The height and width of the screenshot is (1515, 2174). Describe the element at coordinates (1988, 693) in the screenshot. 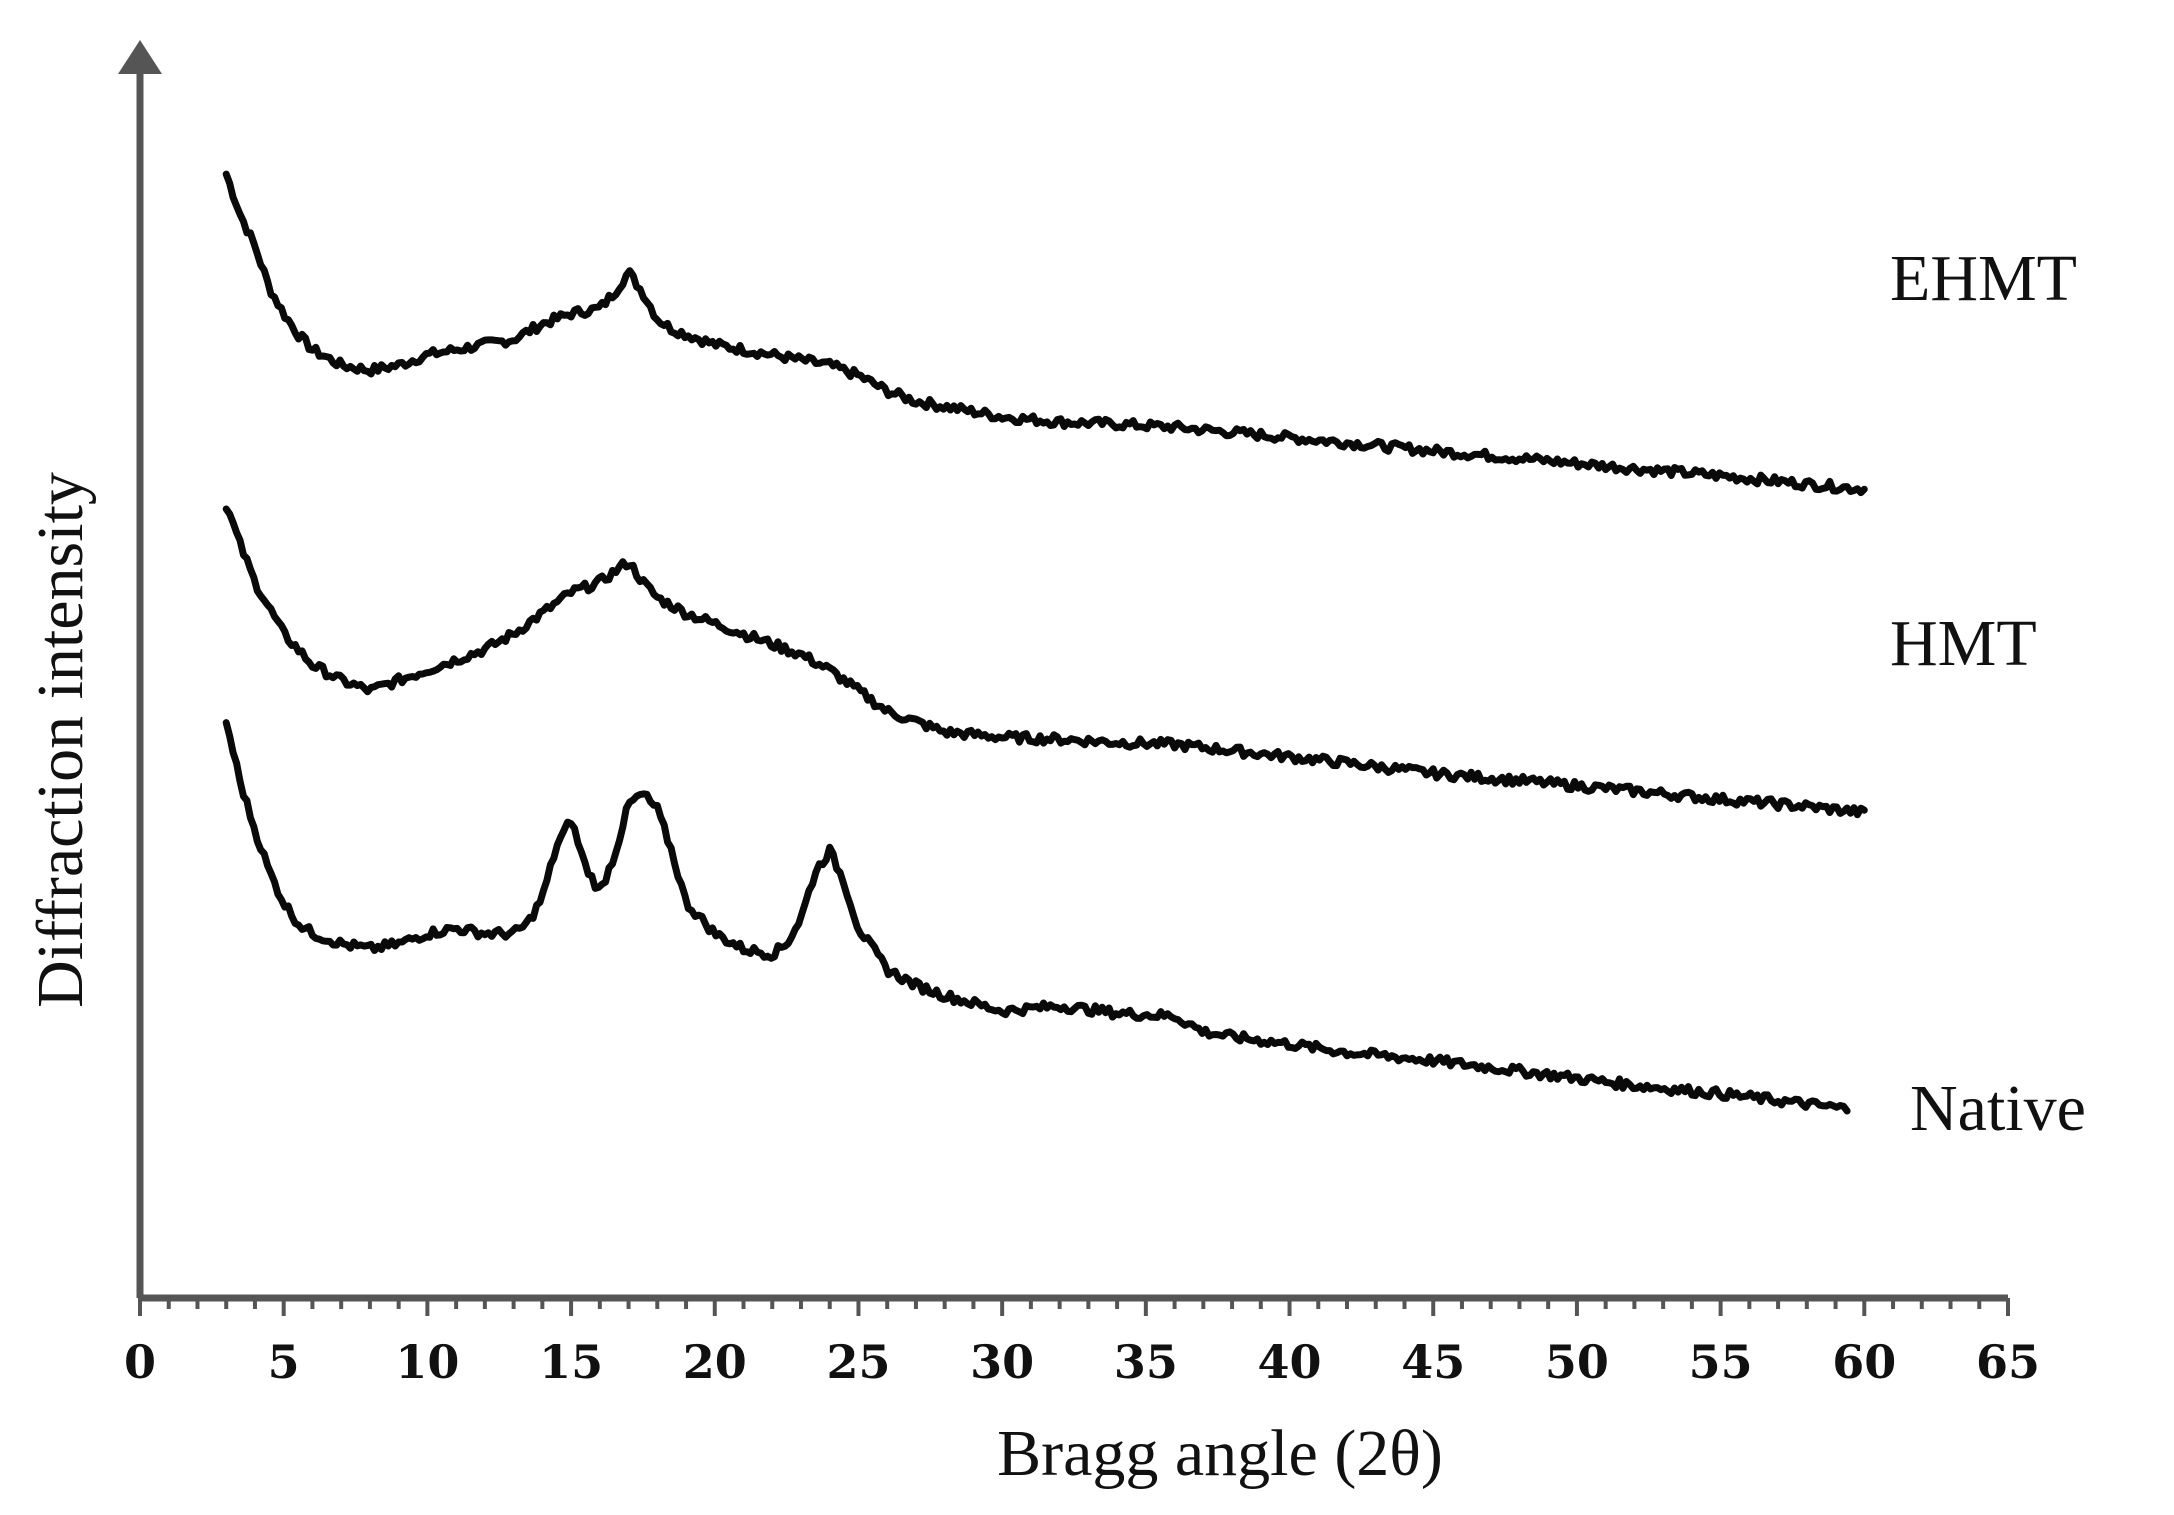

I see `series-labels: EHMT HMT Native` at that location.